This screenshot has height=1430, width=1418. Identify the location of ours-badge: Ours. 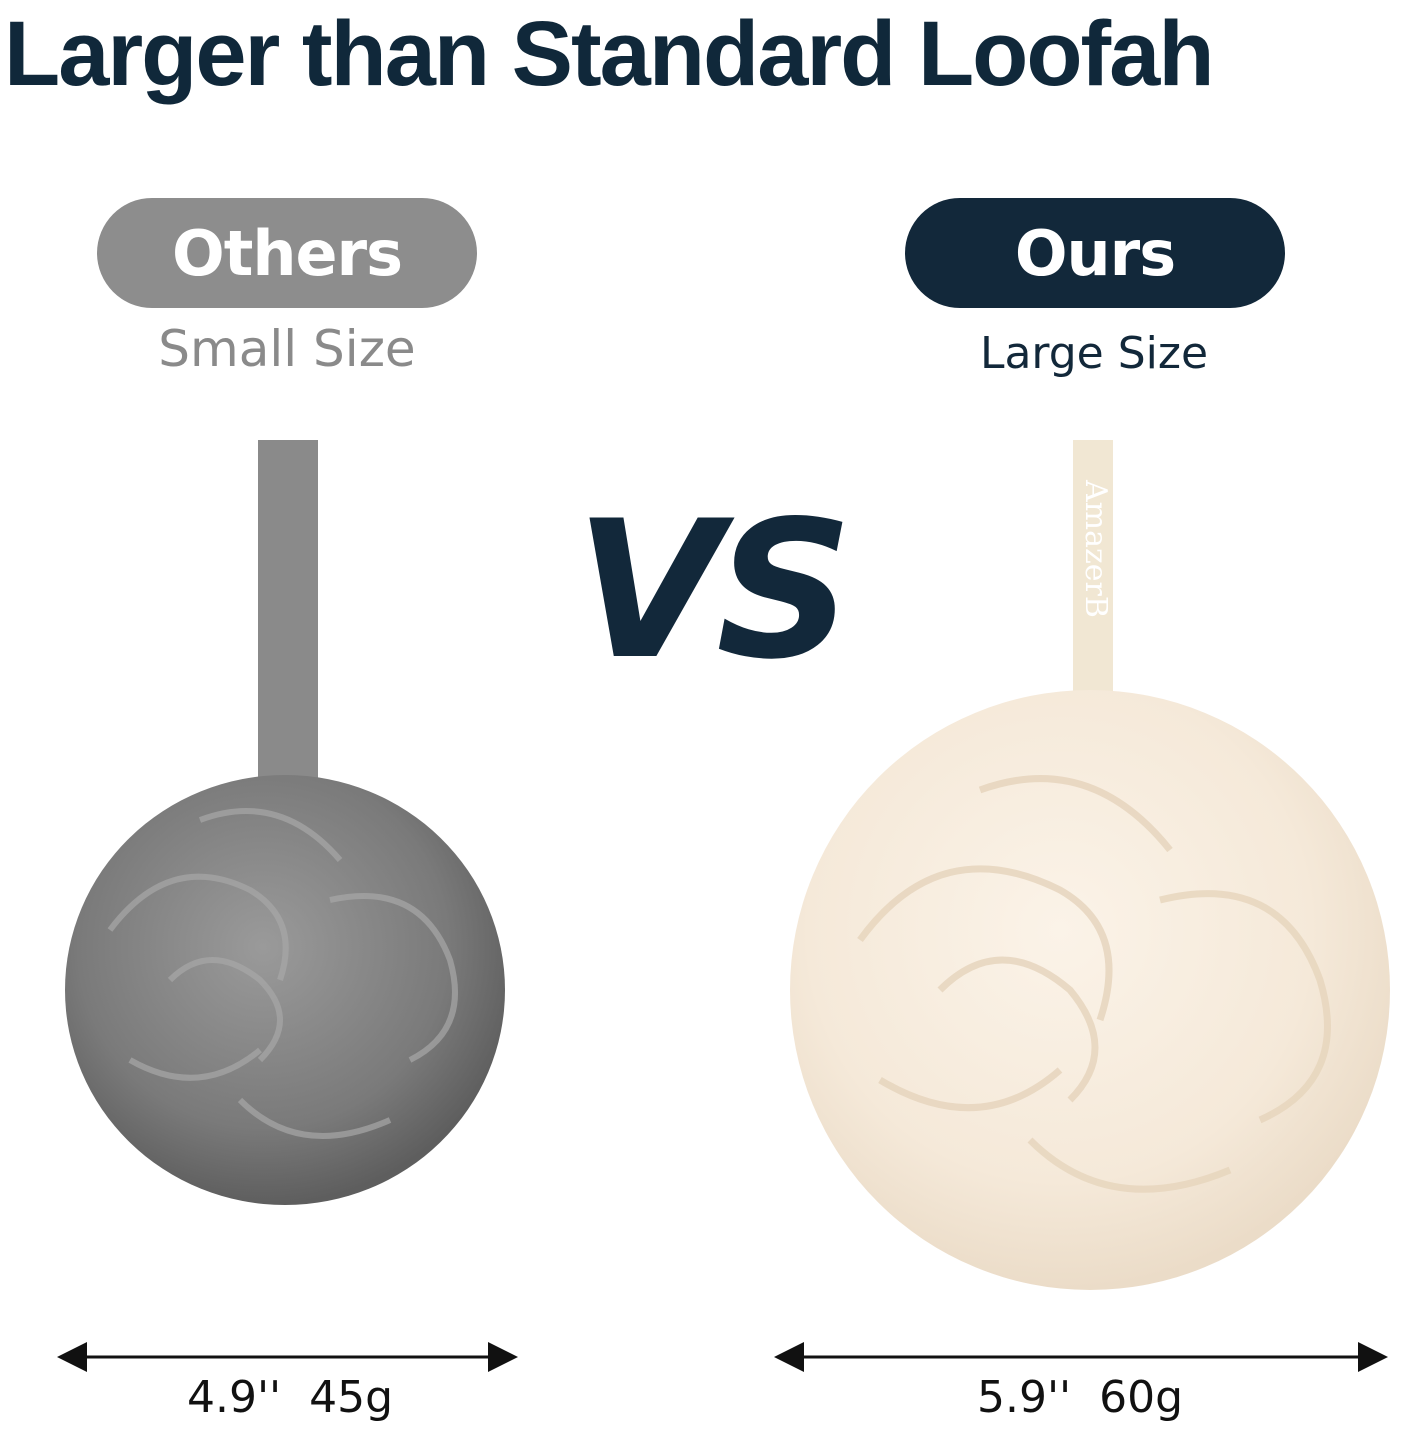
(1095, 253).